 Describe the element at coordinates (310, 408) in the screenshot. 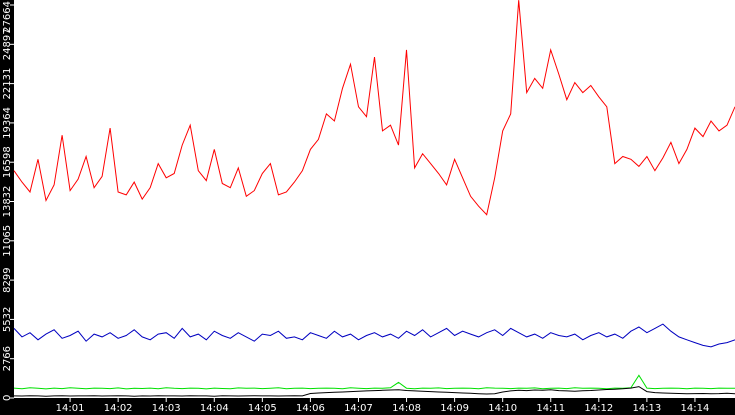

I see `x-tick-label: 14:06` at that location.